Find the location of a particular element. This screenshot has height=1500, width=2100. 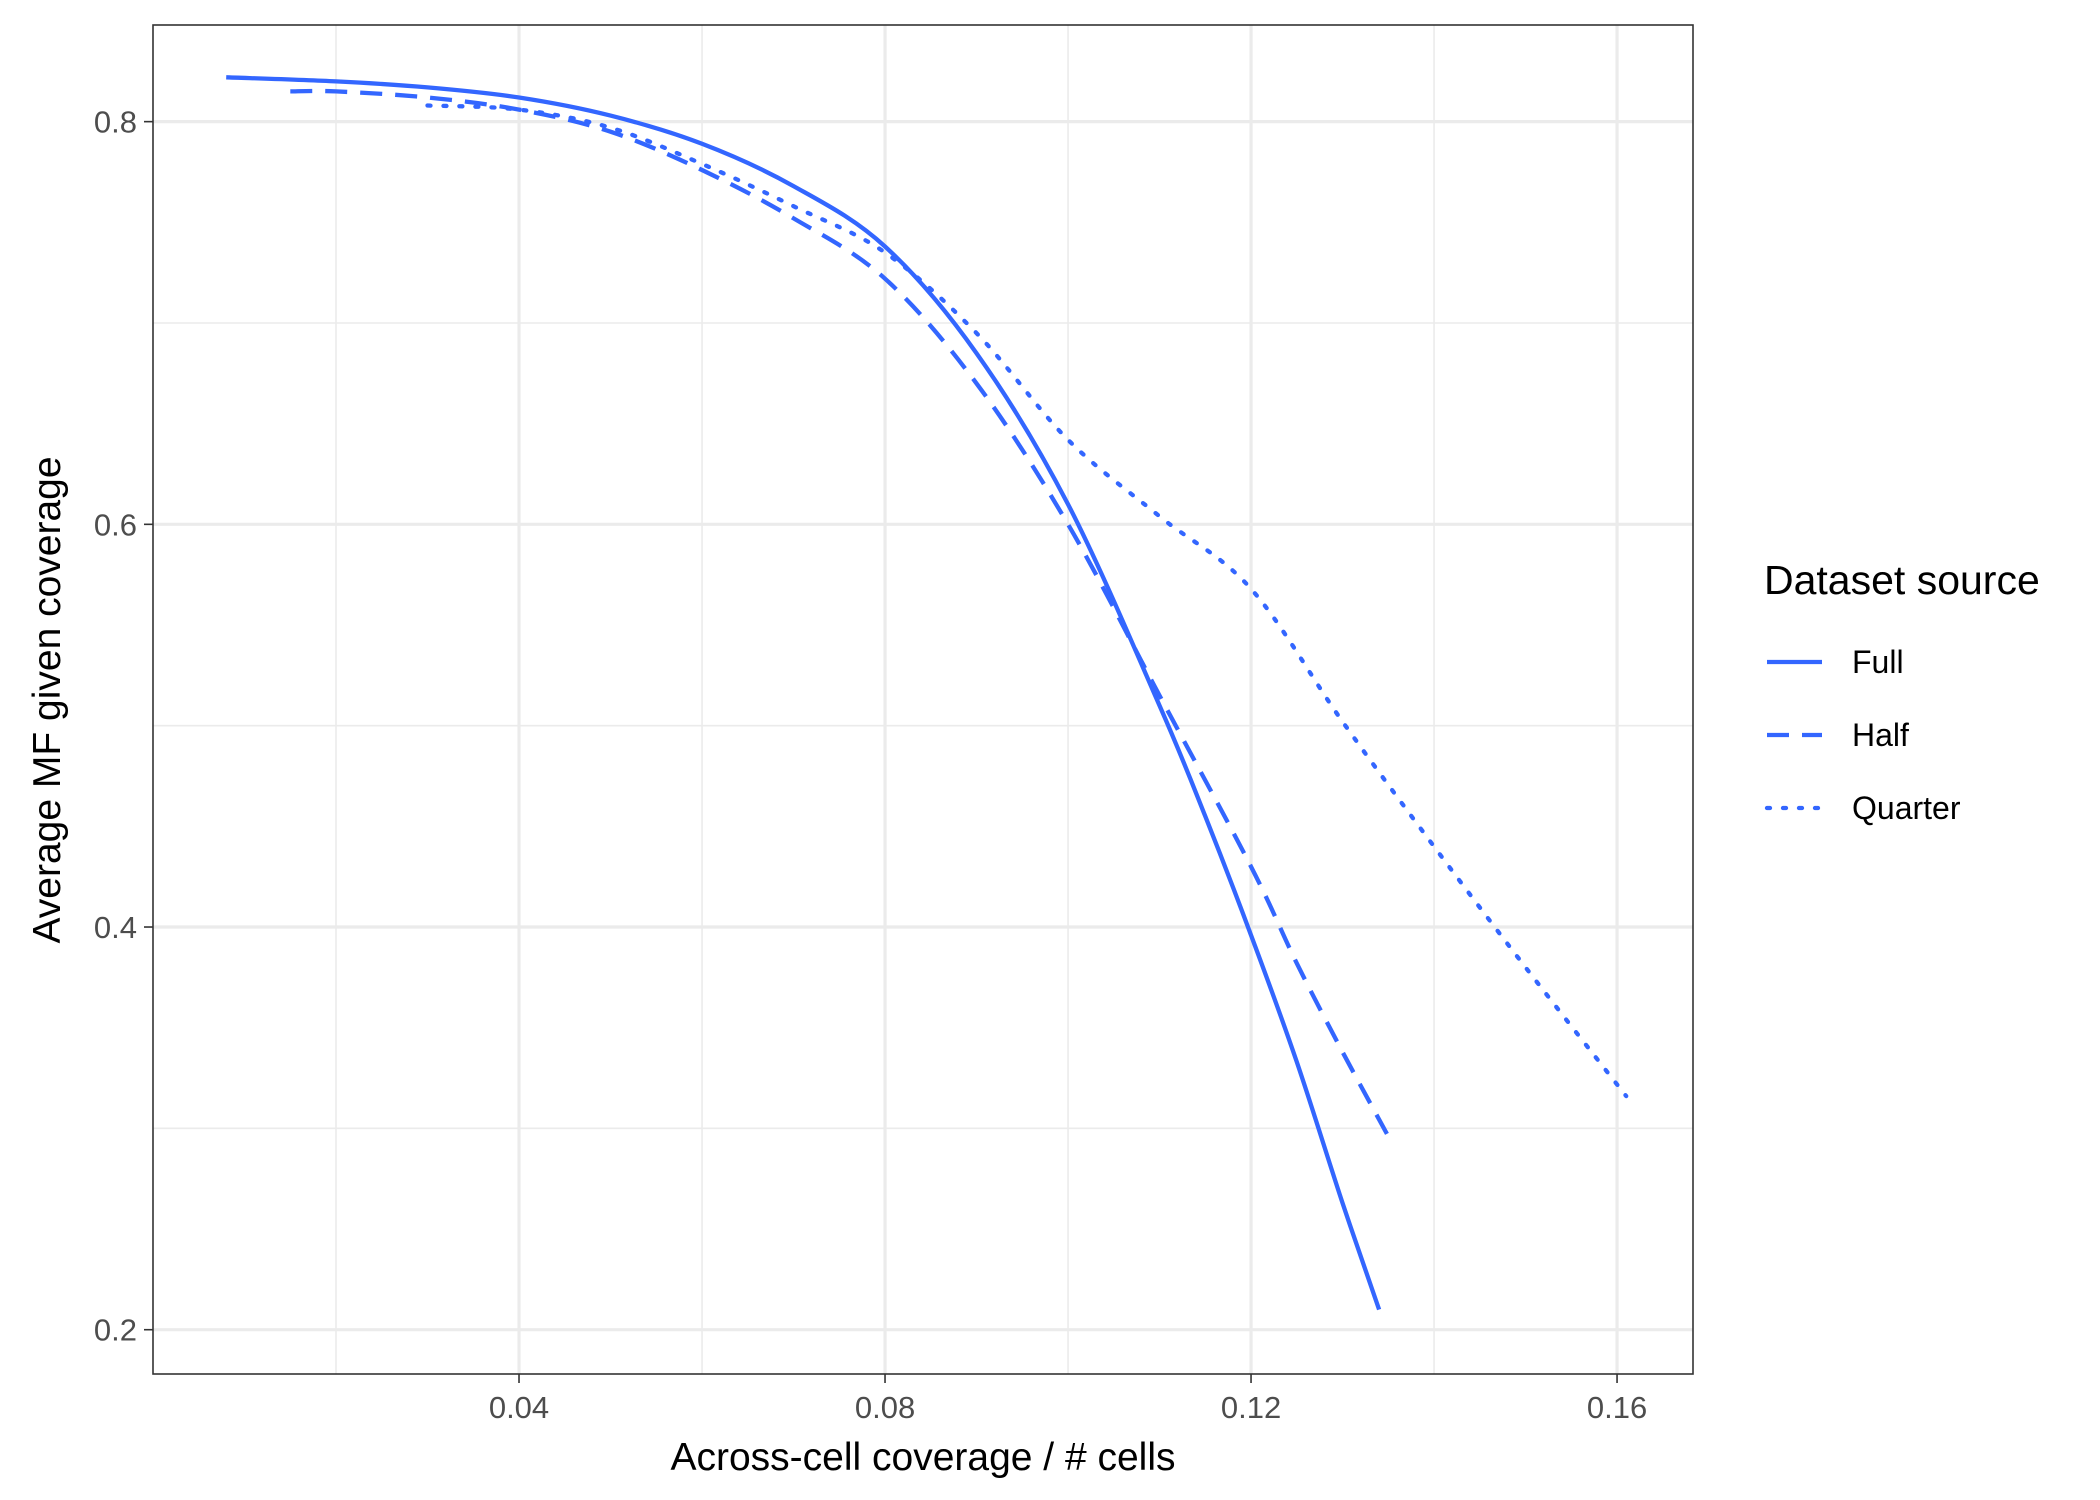

y-tick-label: 0.2 is located at coordinates (115, 1330).